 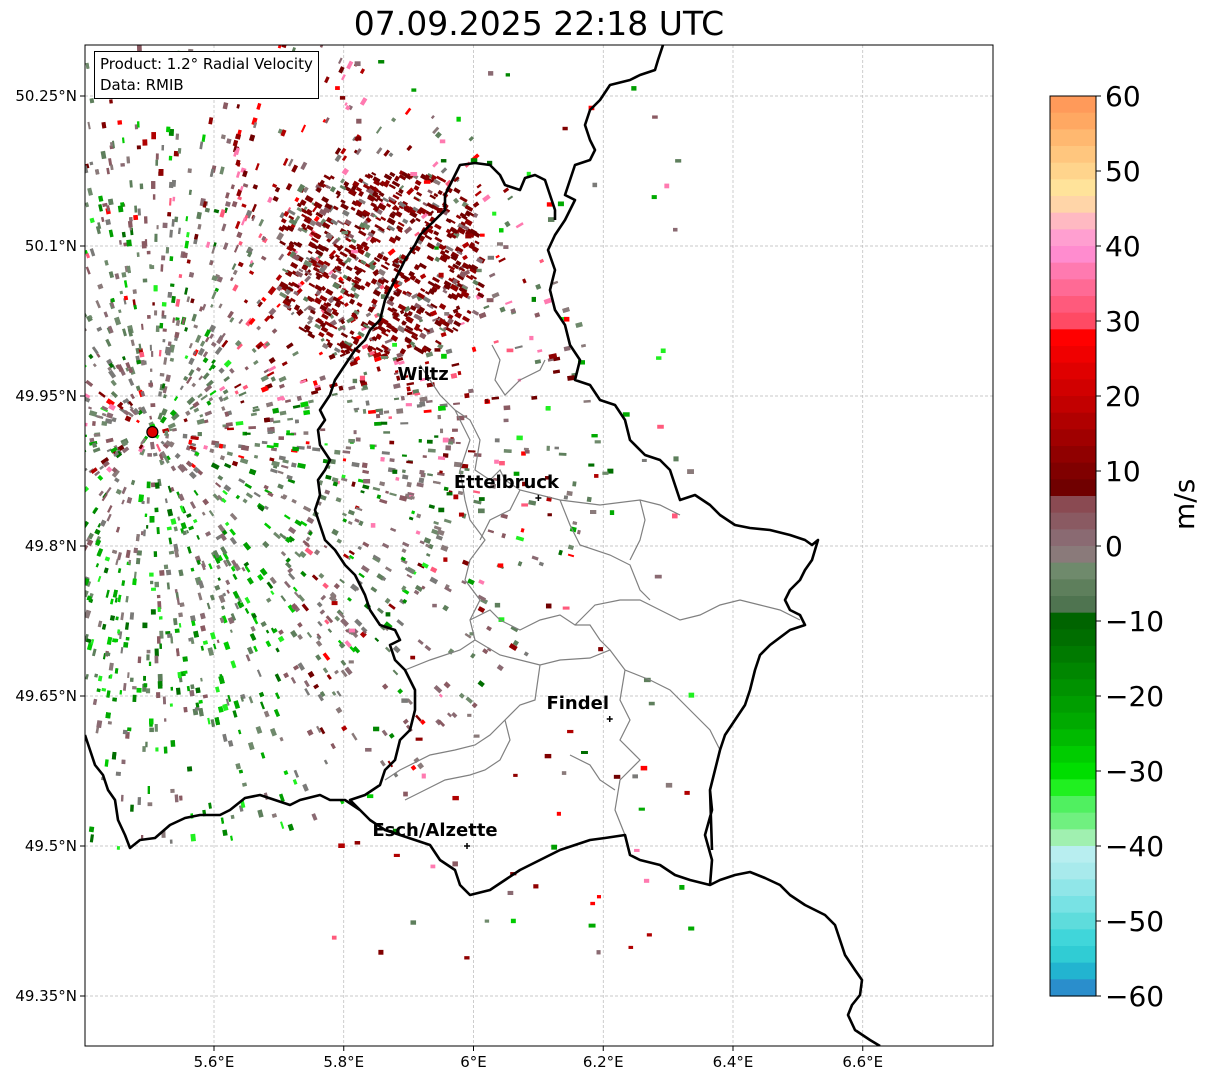 What do you see at coordinates (1134, 621) in the screenshot?
I see `colorbar-tick-label: −10` at bounding box center [1134, 621].